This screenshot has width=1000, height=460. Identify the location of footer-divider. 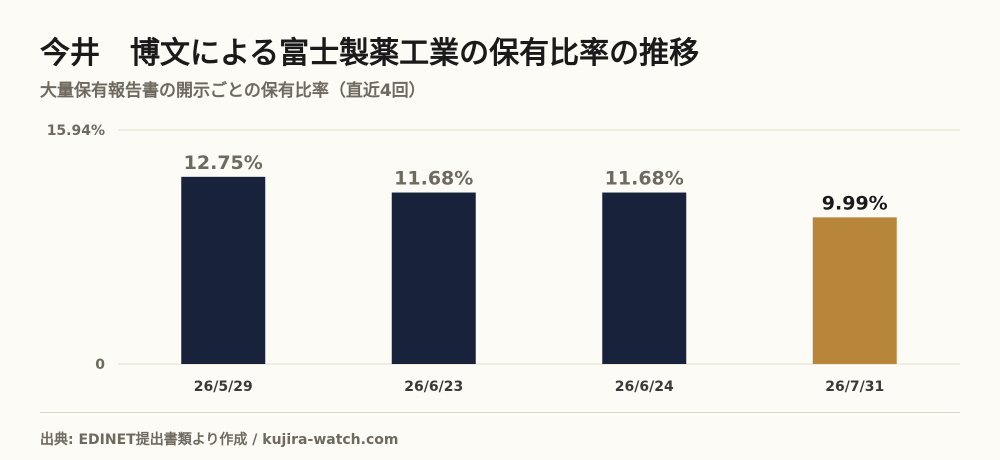
(500, 412).